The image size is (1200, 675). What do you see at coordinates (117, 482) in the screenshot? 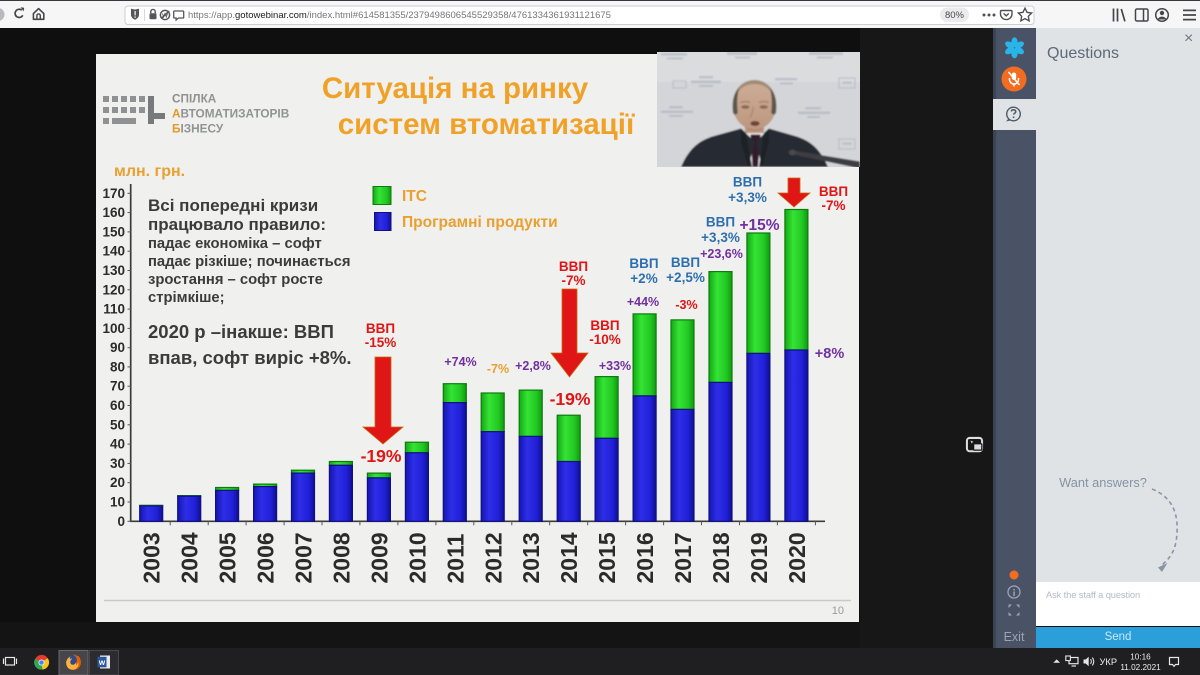
I see `svg-text: 20` at bounding box center [117, 482].